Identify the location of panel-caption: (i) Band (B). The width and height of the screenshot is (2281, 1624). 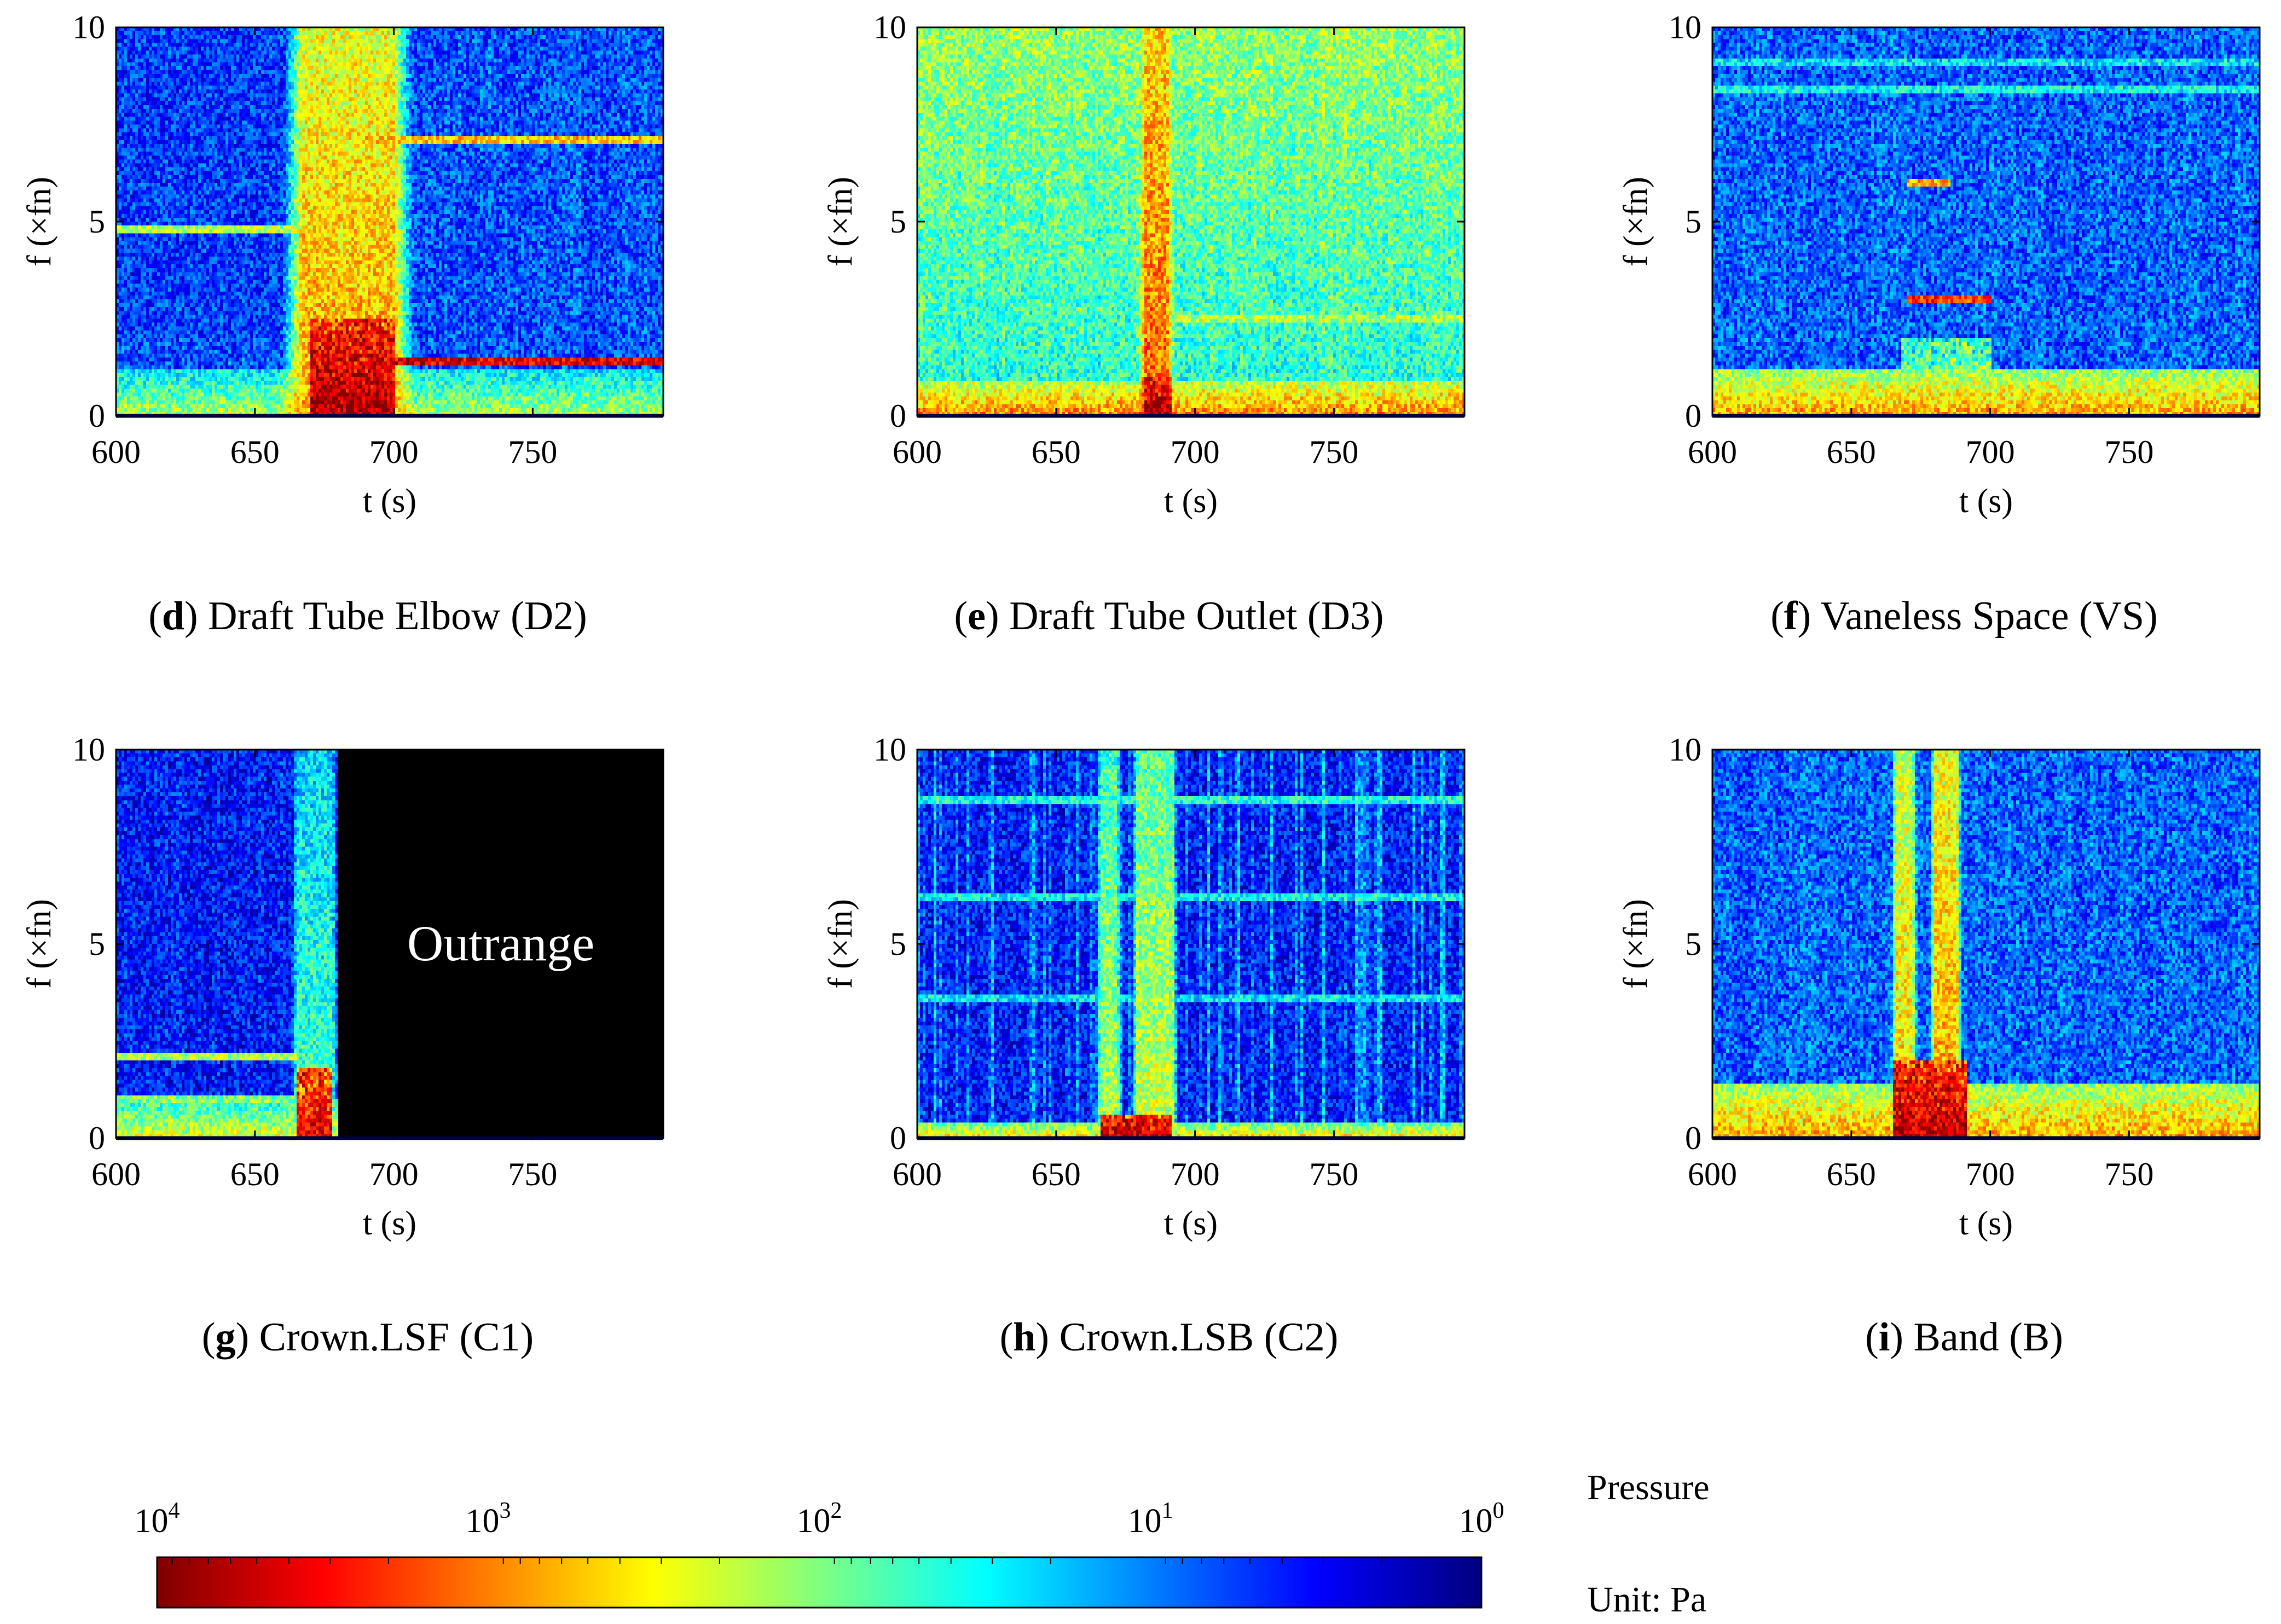
(1964, 1337).